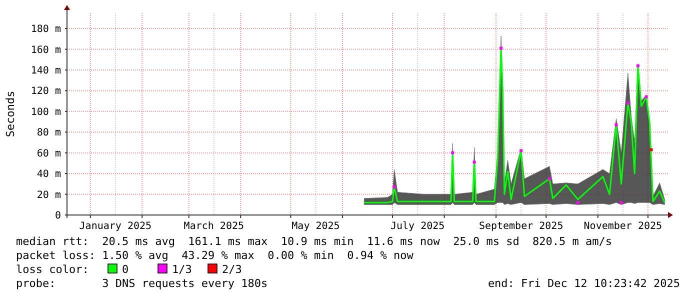  Describe the element at coordinates (48, 174) in the screenshot. I see `y-tick-label: 40 m` at that location.